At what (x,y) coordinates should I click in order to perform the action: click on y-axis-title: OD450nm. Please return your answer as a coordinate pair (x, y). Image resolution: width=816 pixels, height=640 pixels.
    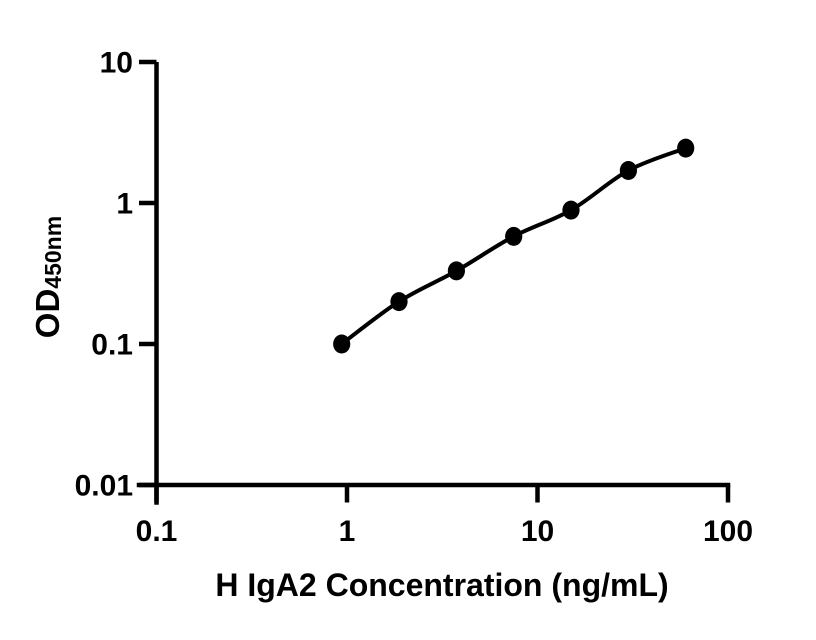
    Looking at the image, I should click on (48, 277).